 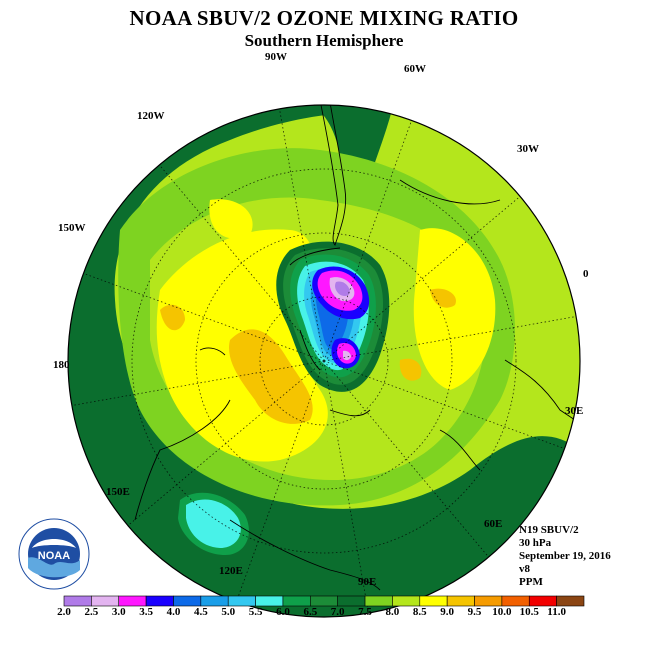 I want to click on noaa-logo: NOAA, so click(x=54, y=554).